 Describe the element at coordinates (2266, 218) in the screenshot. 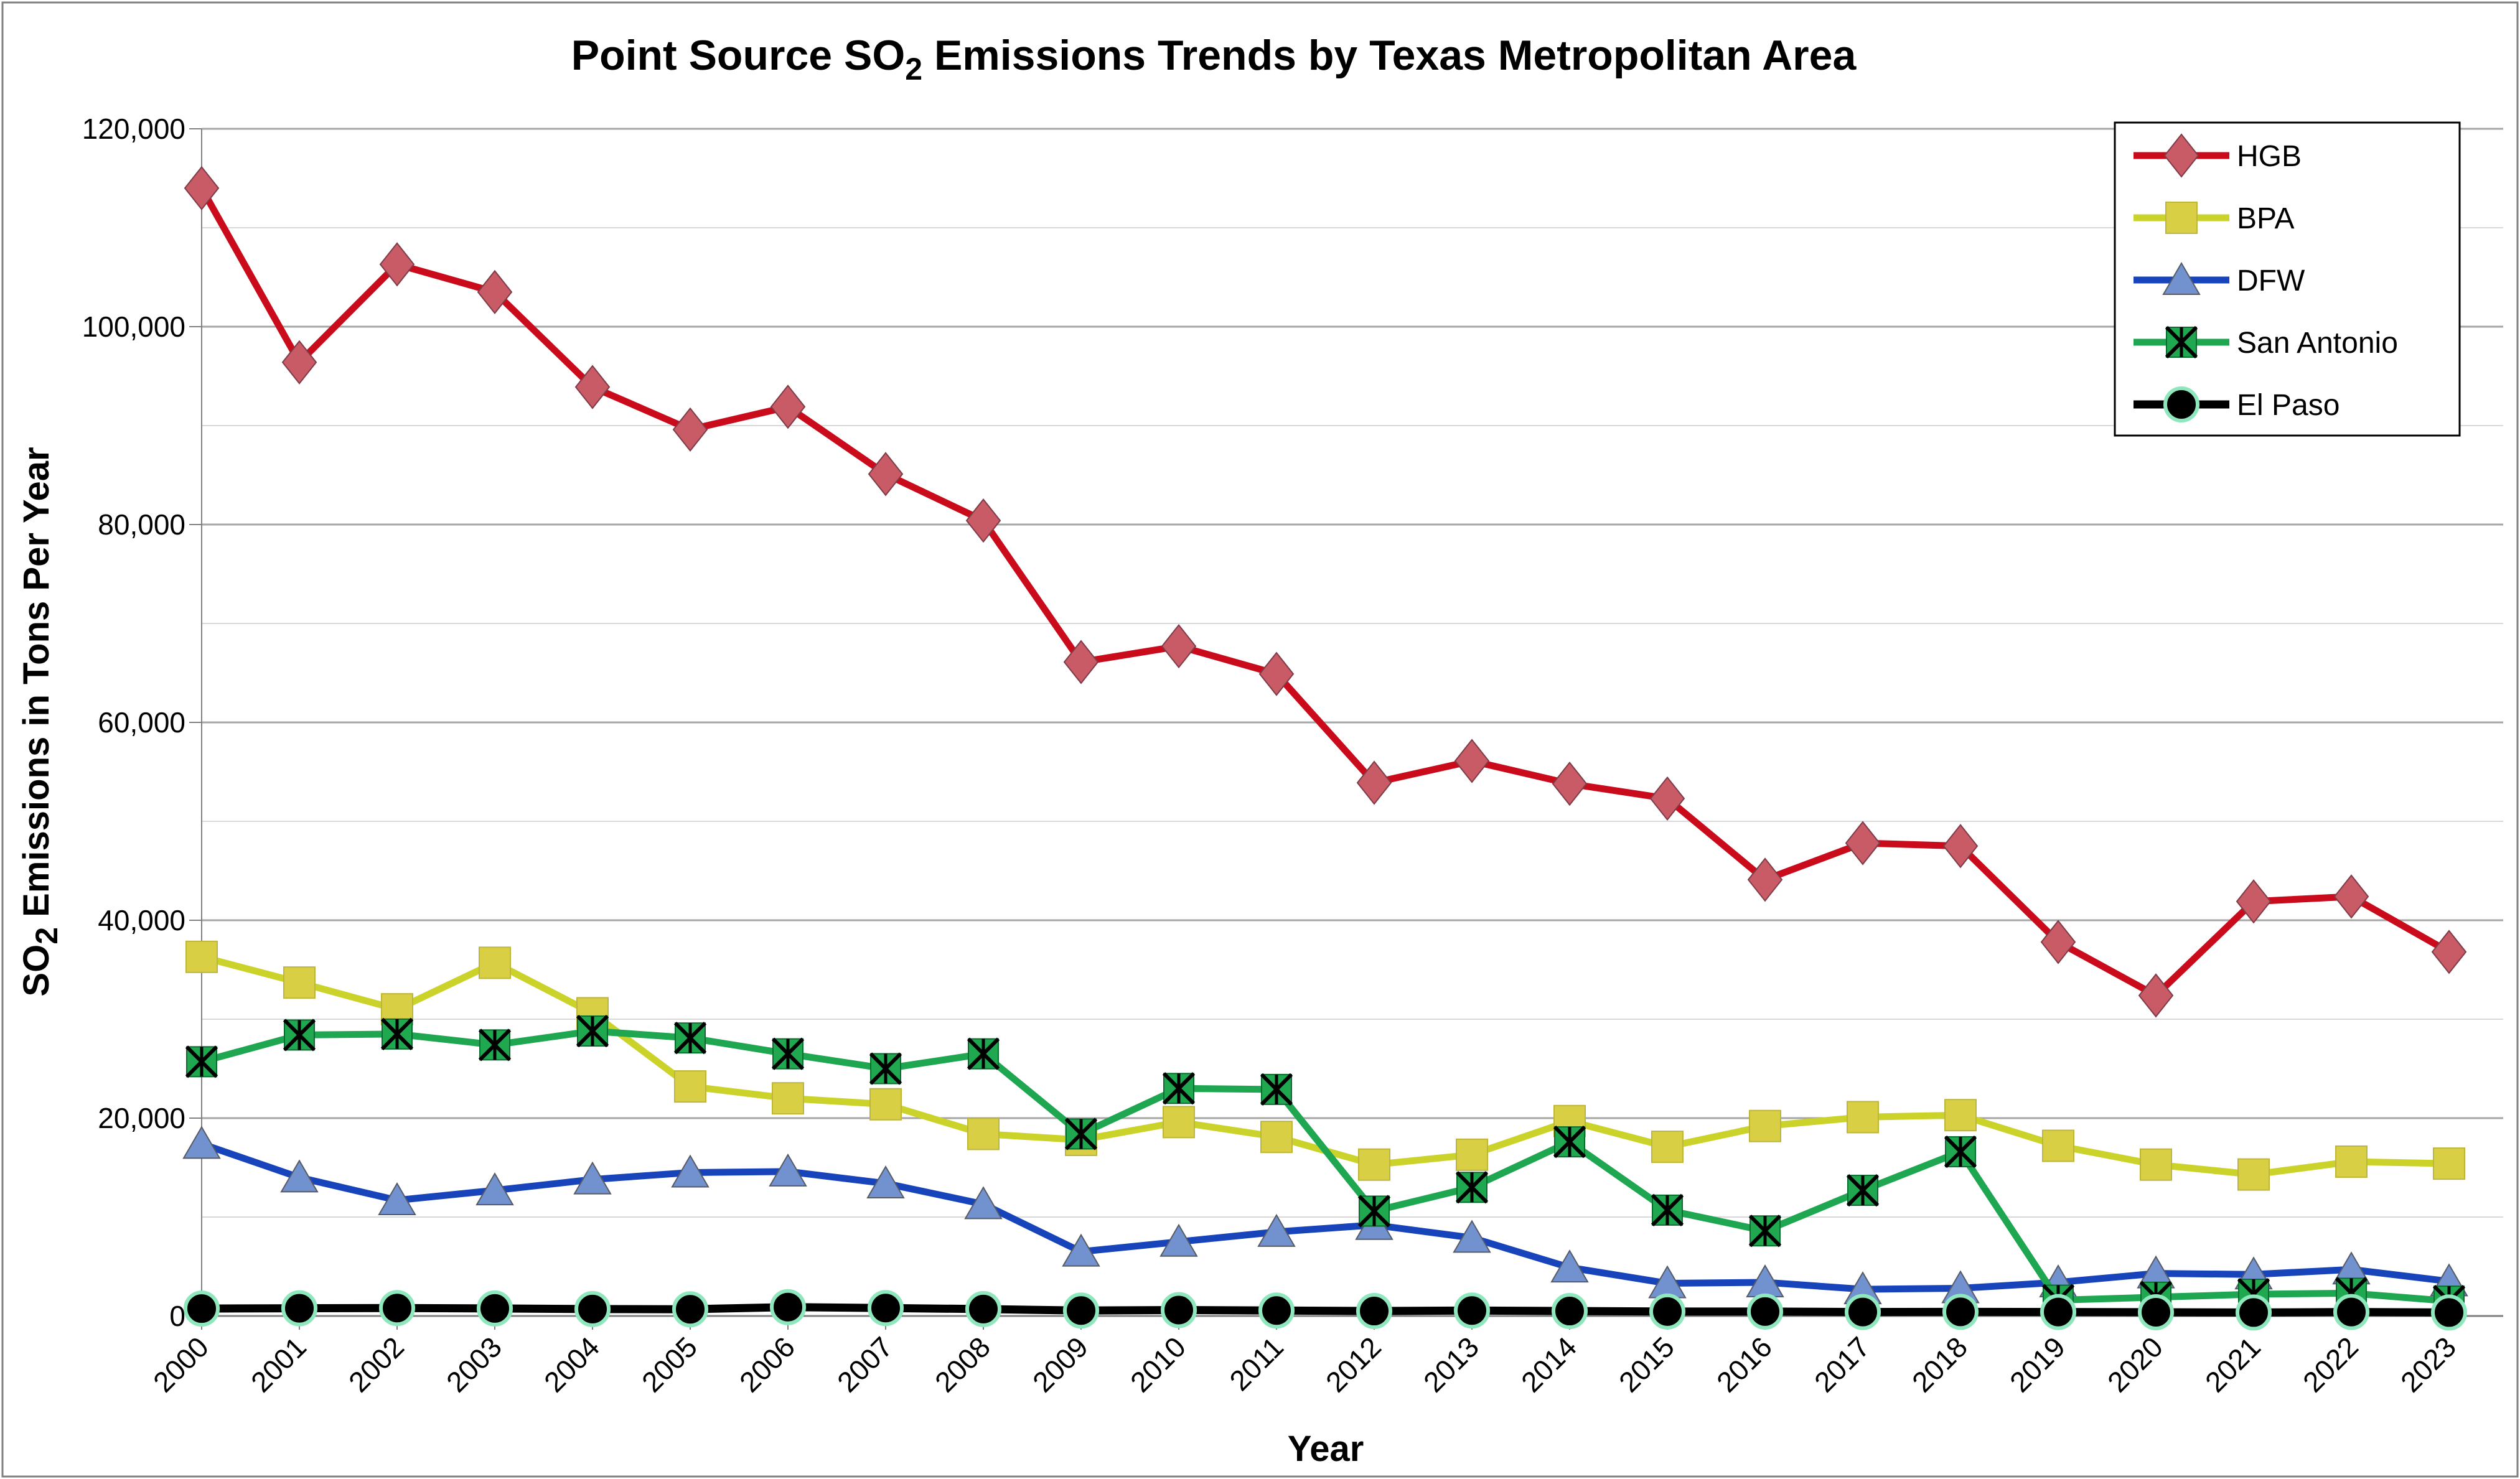

I see `legend-label-bpa: BPA` at that location.